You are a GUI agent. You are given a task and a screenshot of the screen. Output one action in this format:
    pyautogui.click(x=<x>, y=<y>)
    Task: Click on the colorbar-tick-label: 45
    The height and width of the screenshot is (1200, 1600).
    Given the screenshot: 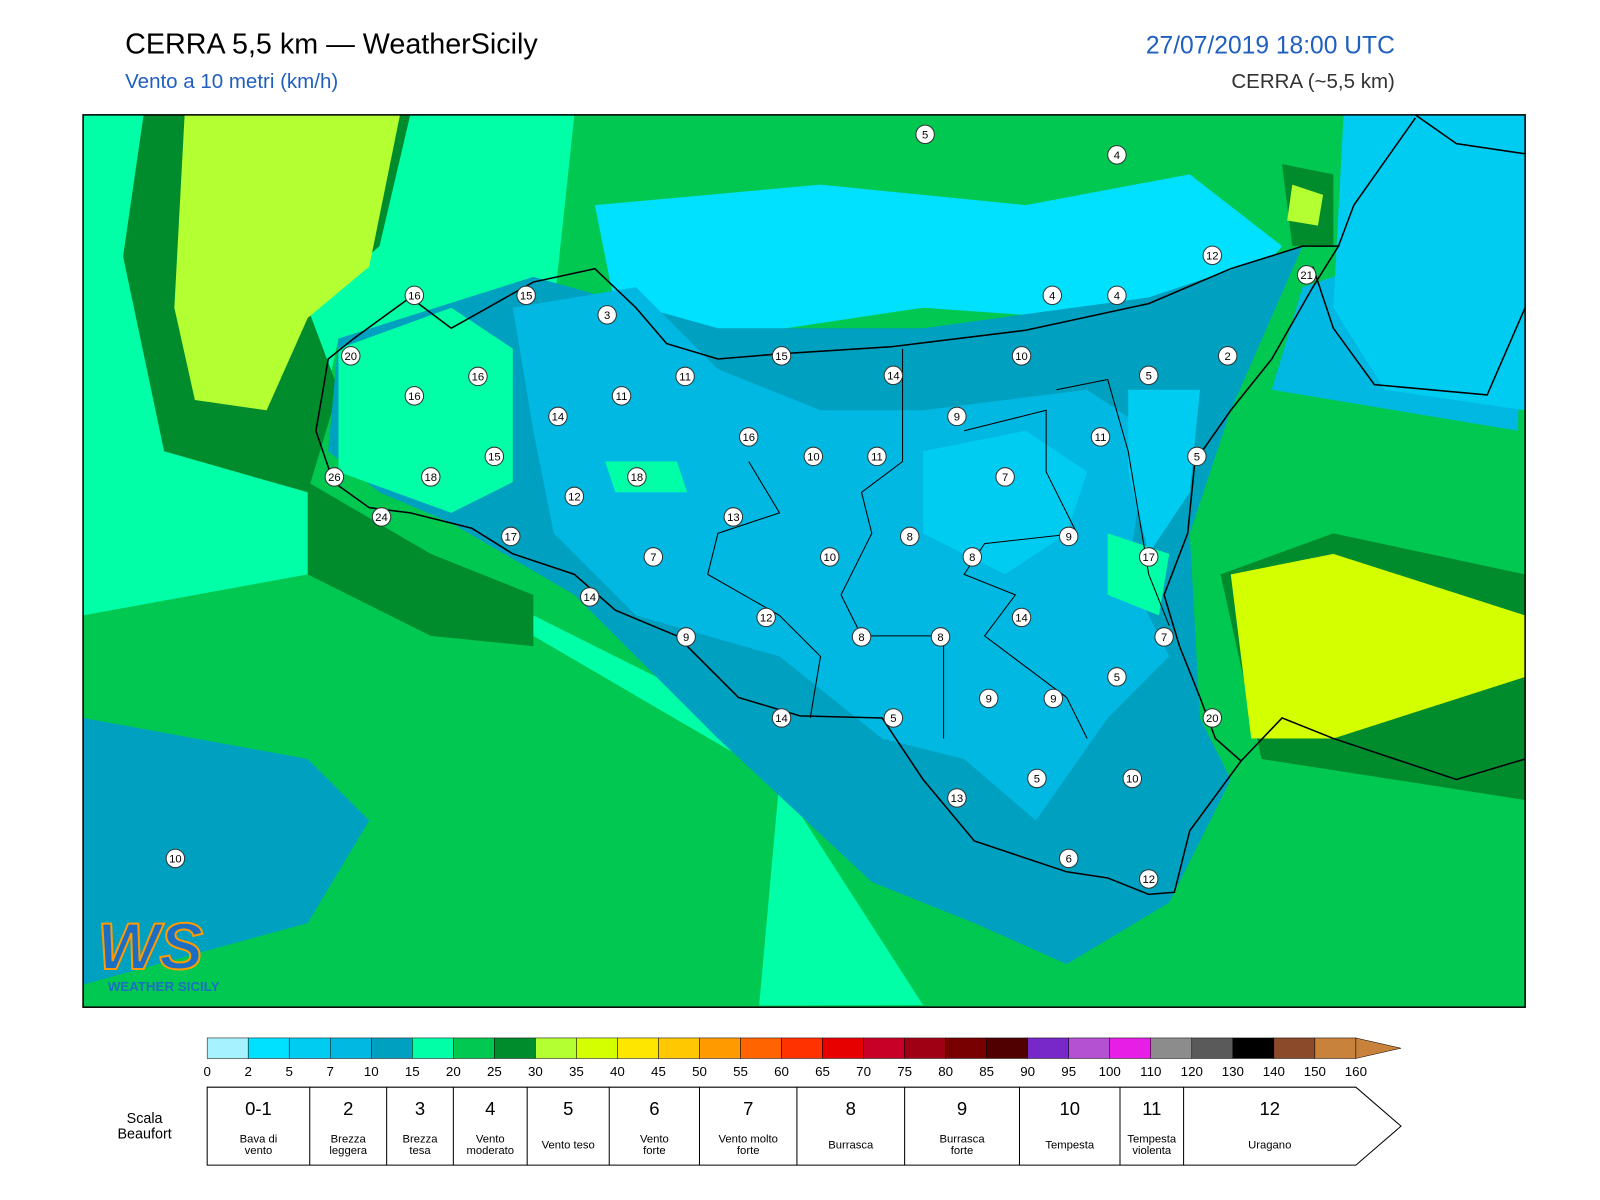 What is the action you would take?
    pyautogui.click(x=658, y=1071)
    